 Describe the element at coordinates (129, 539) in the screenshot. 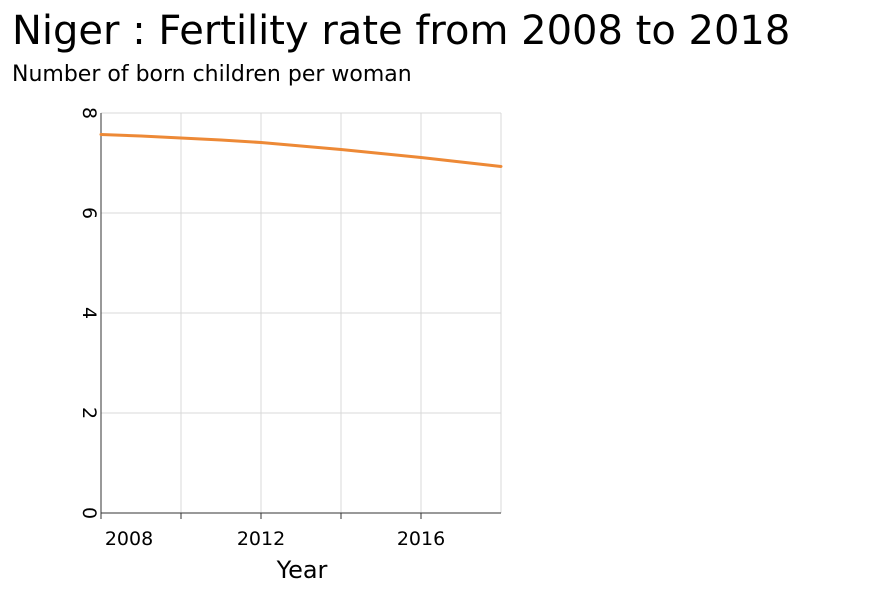

I see `x-tick-label: 2008` at that location.